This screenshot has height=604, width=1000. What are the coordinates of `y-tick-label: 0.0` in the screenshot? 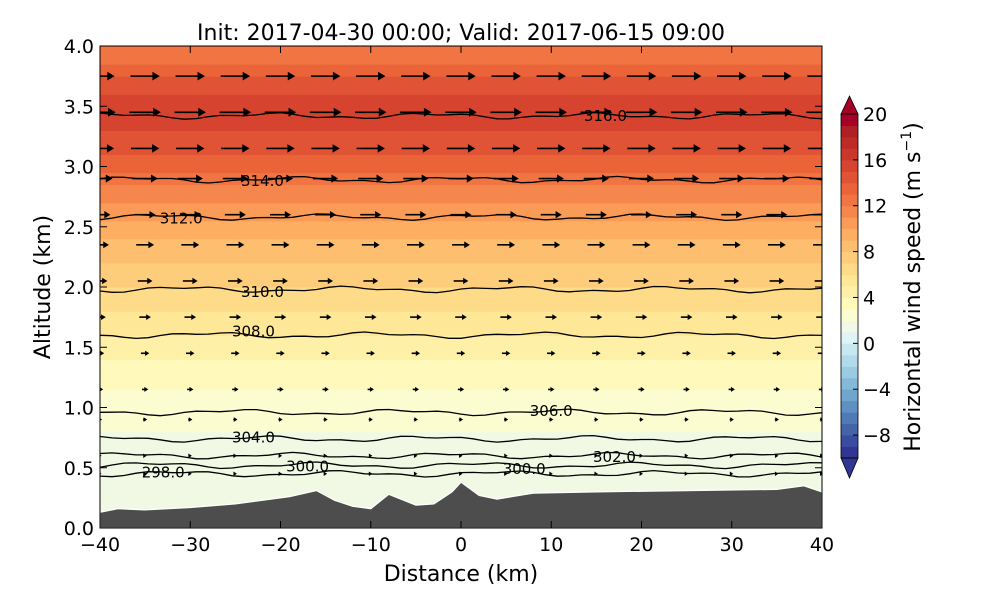 It's located at (79, 529).